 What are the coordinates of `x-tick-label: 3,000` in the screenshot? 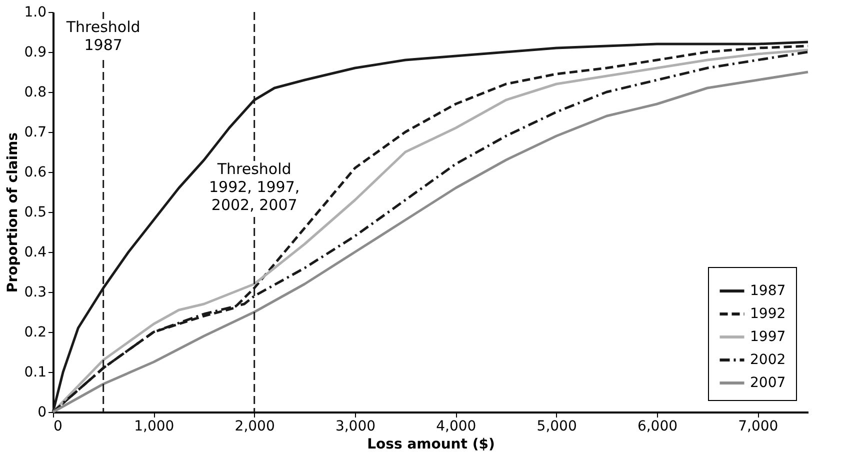 It's located at (355, 426).